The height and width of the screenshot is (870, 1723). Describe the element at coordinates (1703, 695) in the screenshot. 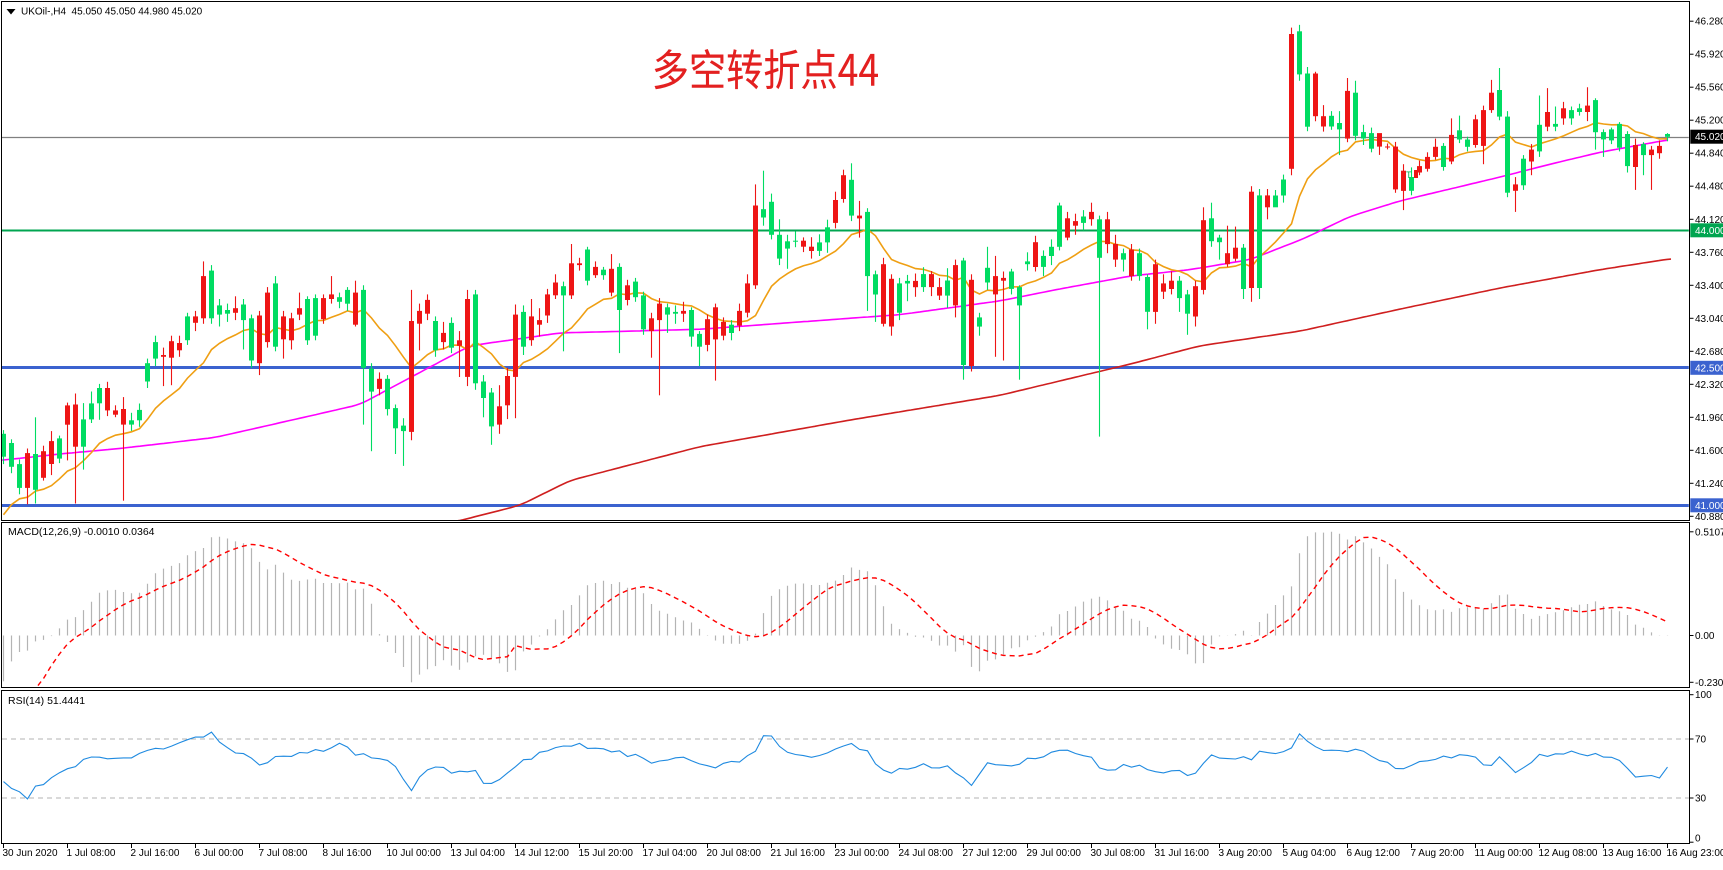

I see `svg-text: 100` at that location.